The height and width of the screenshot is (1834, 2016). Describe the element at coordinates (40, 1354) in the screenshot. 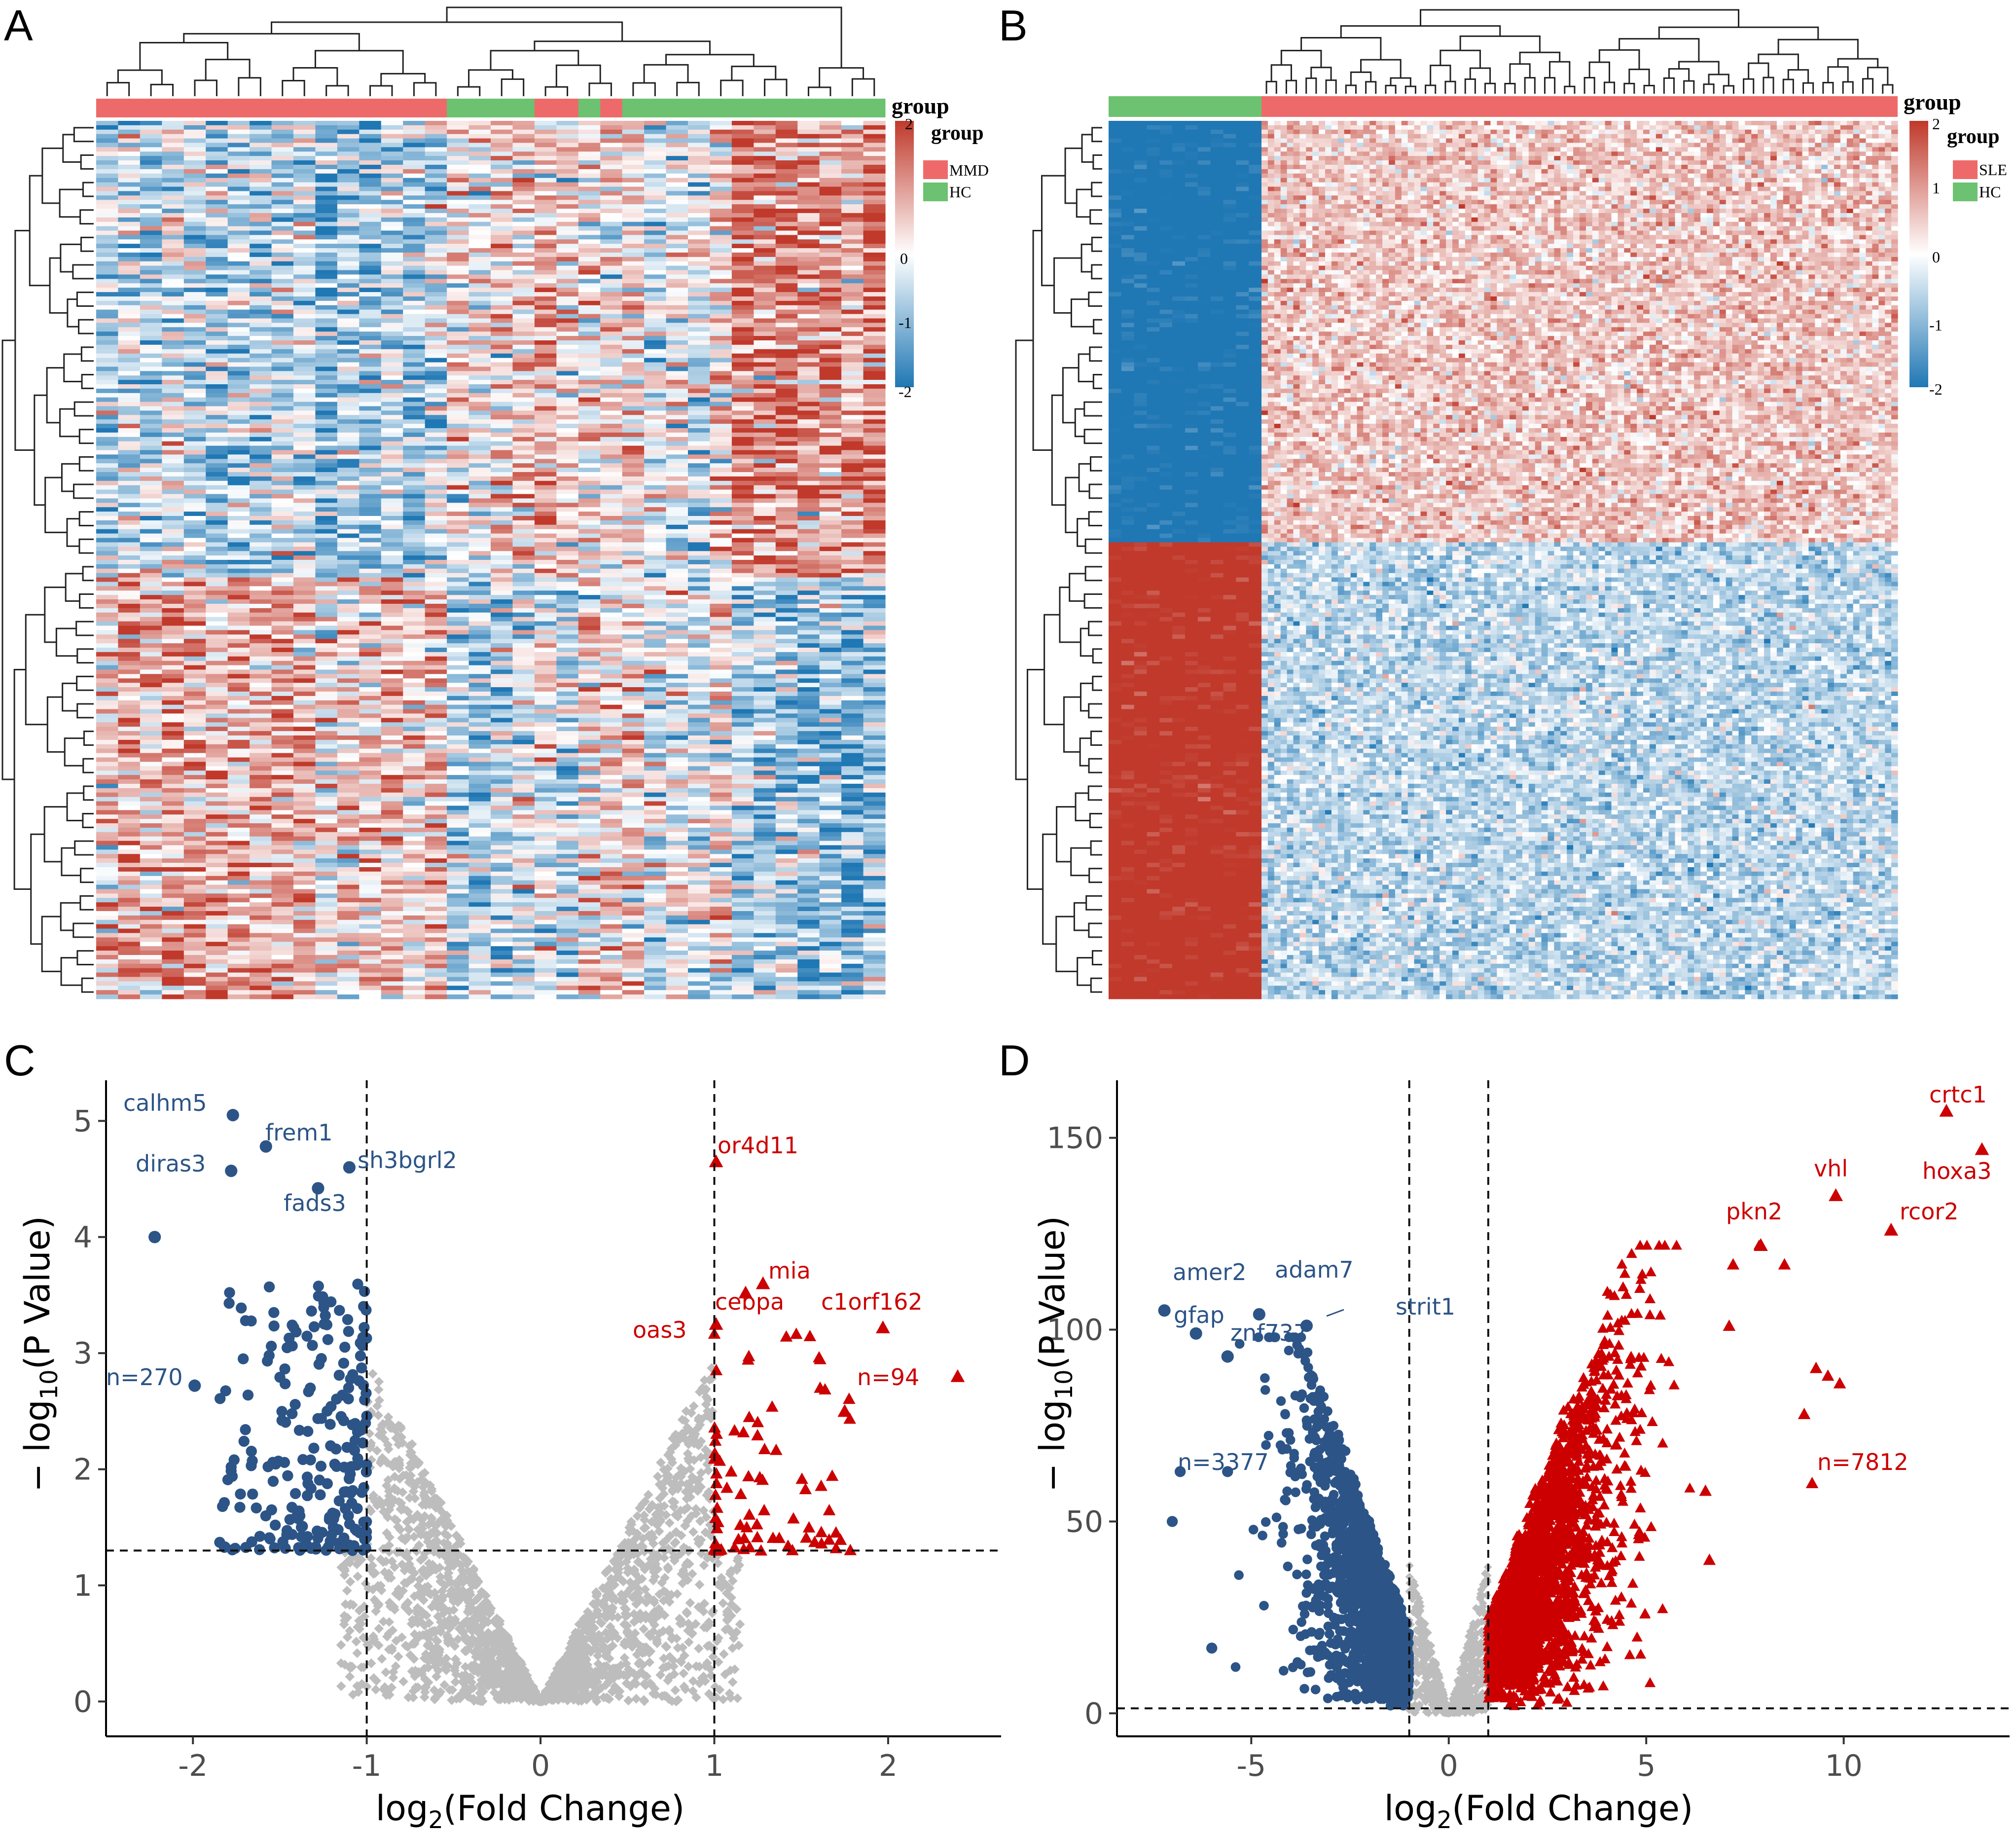

I see `y-axis-label: − log10(P Value)` at that location.